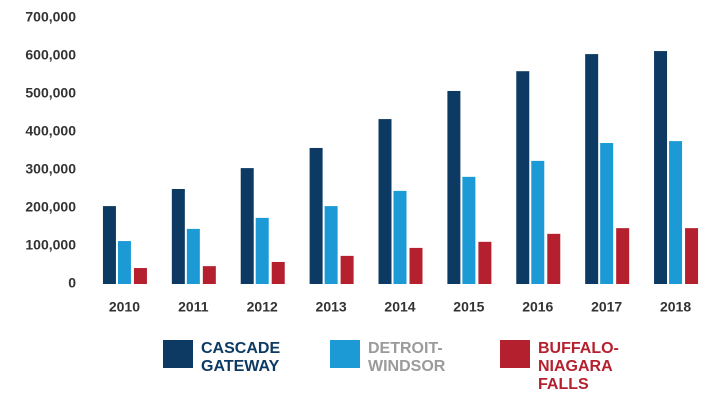 The width and height of the screenshot is (713, 402). Describe the element at coordinates (468, 307) in the screenshot. I see `x-tick-label: 2015` at that location.